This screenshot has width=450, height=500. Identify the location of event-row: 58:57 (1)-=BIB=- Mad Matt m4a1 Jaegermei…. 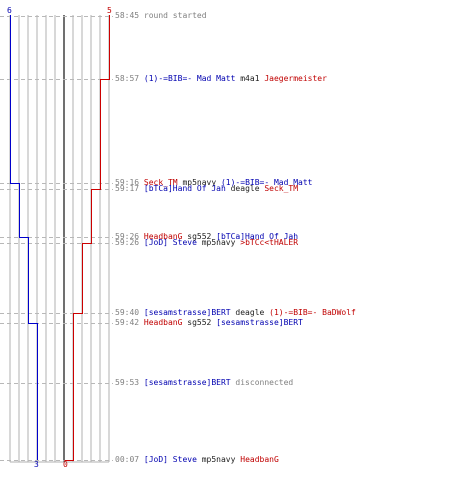
(221, 79).